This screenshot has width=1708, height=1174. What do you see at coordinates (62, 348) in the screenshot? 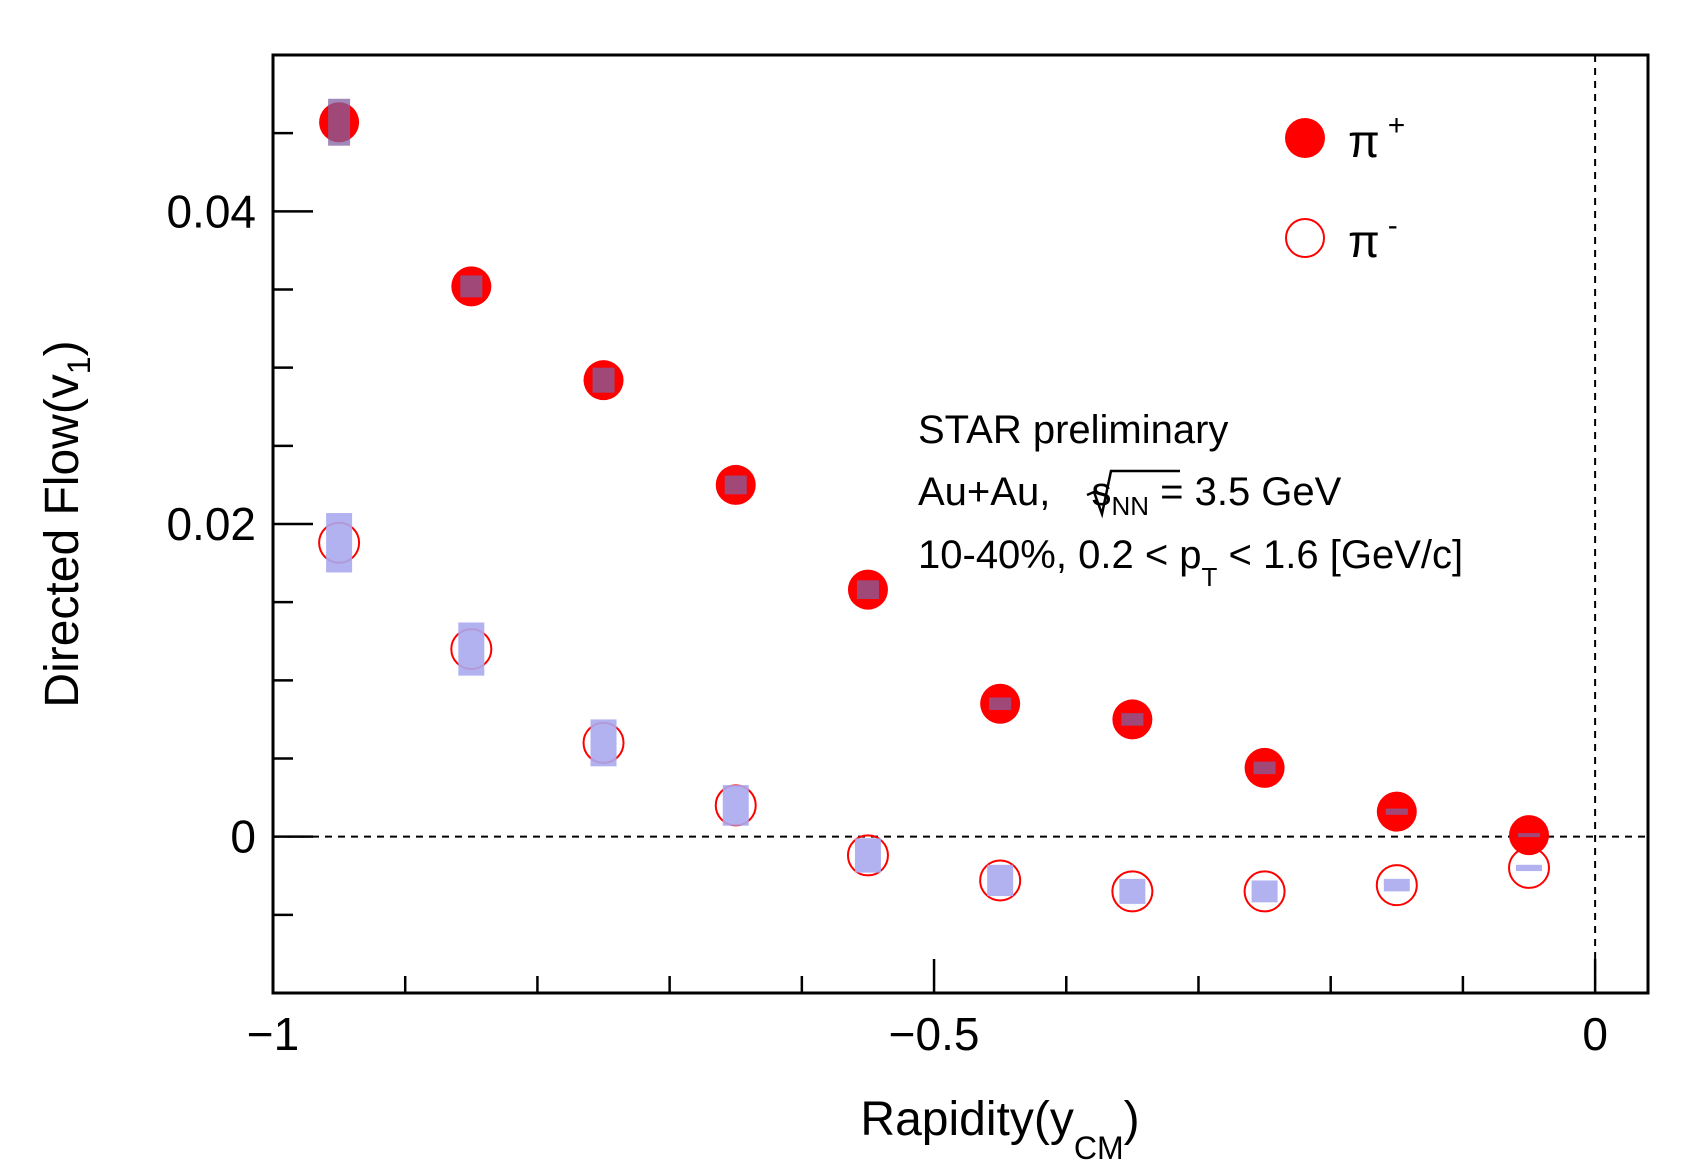
I see `y-axis-title-close: )` at bounding box center [62, 348].